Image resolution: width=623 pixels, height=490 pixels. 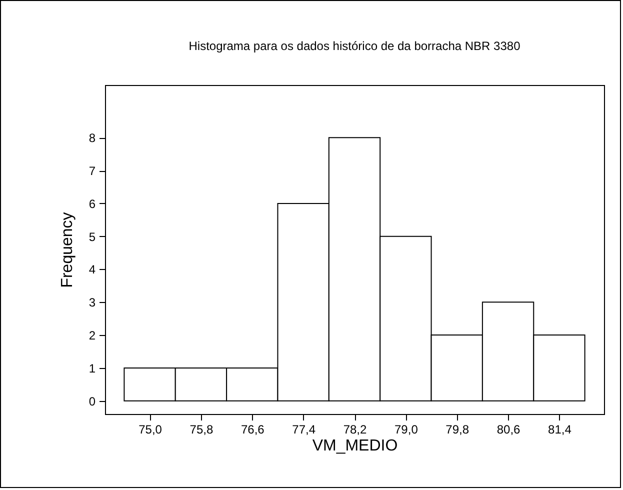 What do you see at coordinates (406, 429) in the screenshot?
I see `x-tick-label: 79,0` at bounding box center [406, 429].